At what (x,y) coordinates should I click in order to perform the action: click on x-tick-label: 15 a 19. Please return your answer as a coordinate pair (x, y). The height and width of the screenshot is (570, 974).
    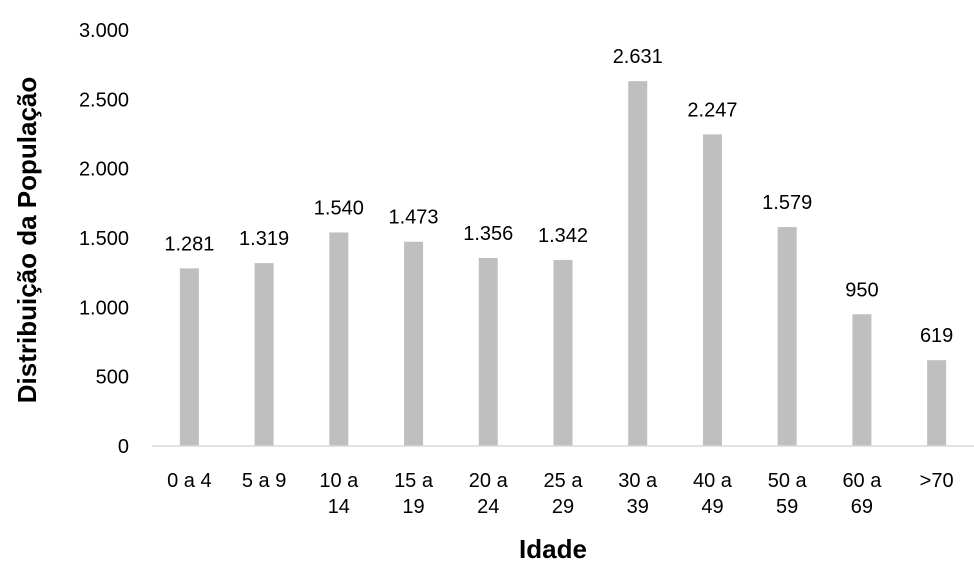
    Looking at the image, I should click on (414, 494).